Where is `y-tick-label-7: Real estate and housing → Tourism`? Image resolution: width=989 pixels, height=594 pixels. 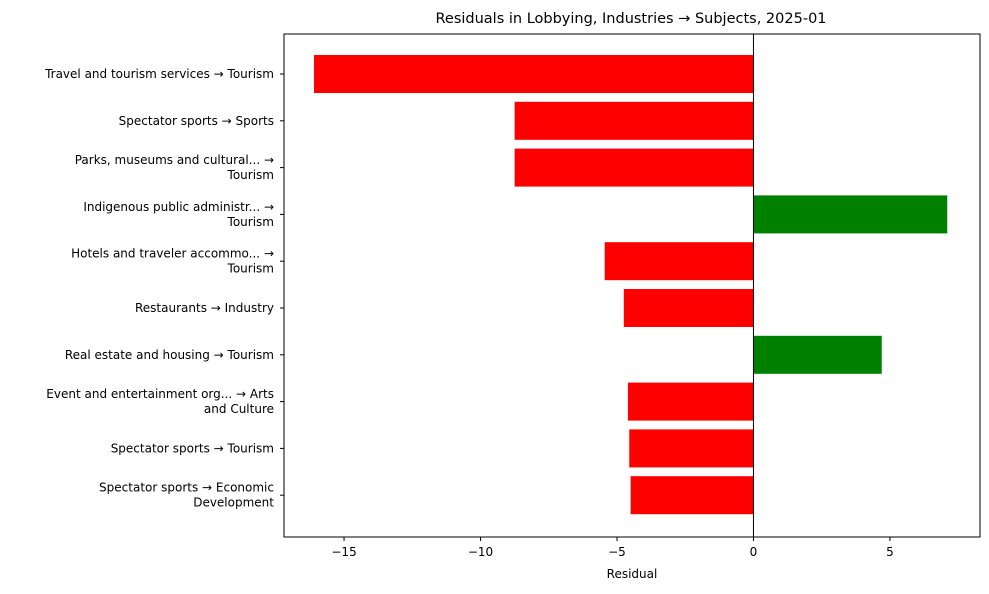 y-tick-label-7: Real estate and housing → Tourism is located at coordinates (169, 355).